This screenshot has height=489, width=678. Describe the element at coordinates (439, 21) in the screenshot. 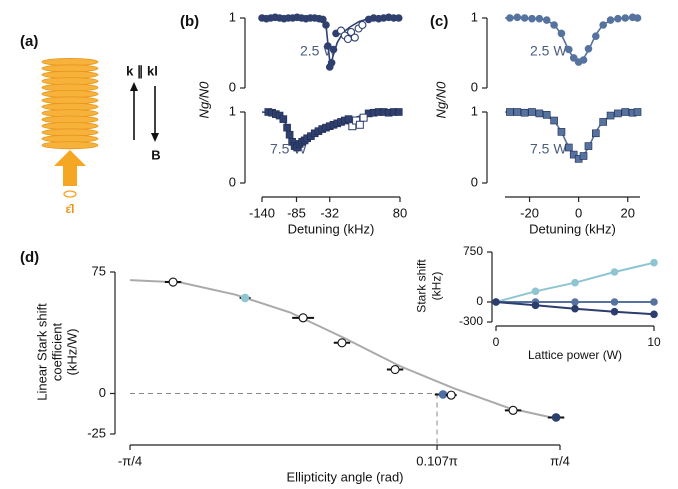

I see `panel-label: (c)` at that location.